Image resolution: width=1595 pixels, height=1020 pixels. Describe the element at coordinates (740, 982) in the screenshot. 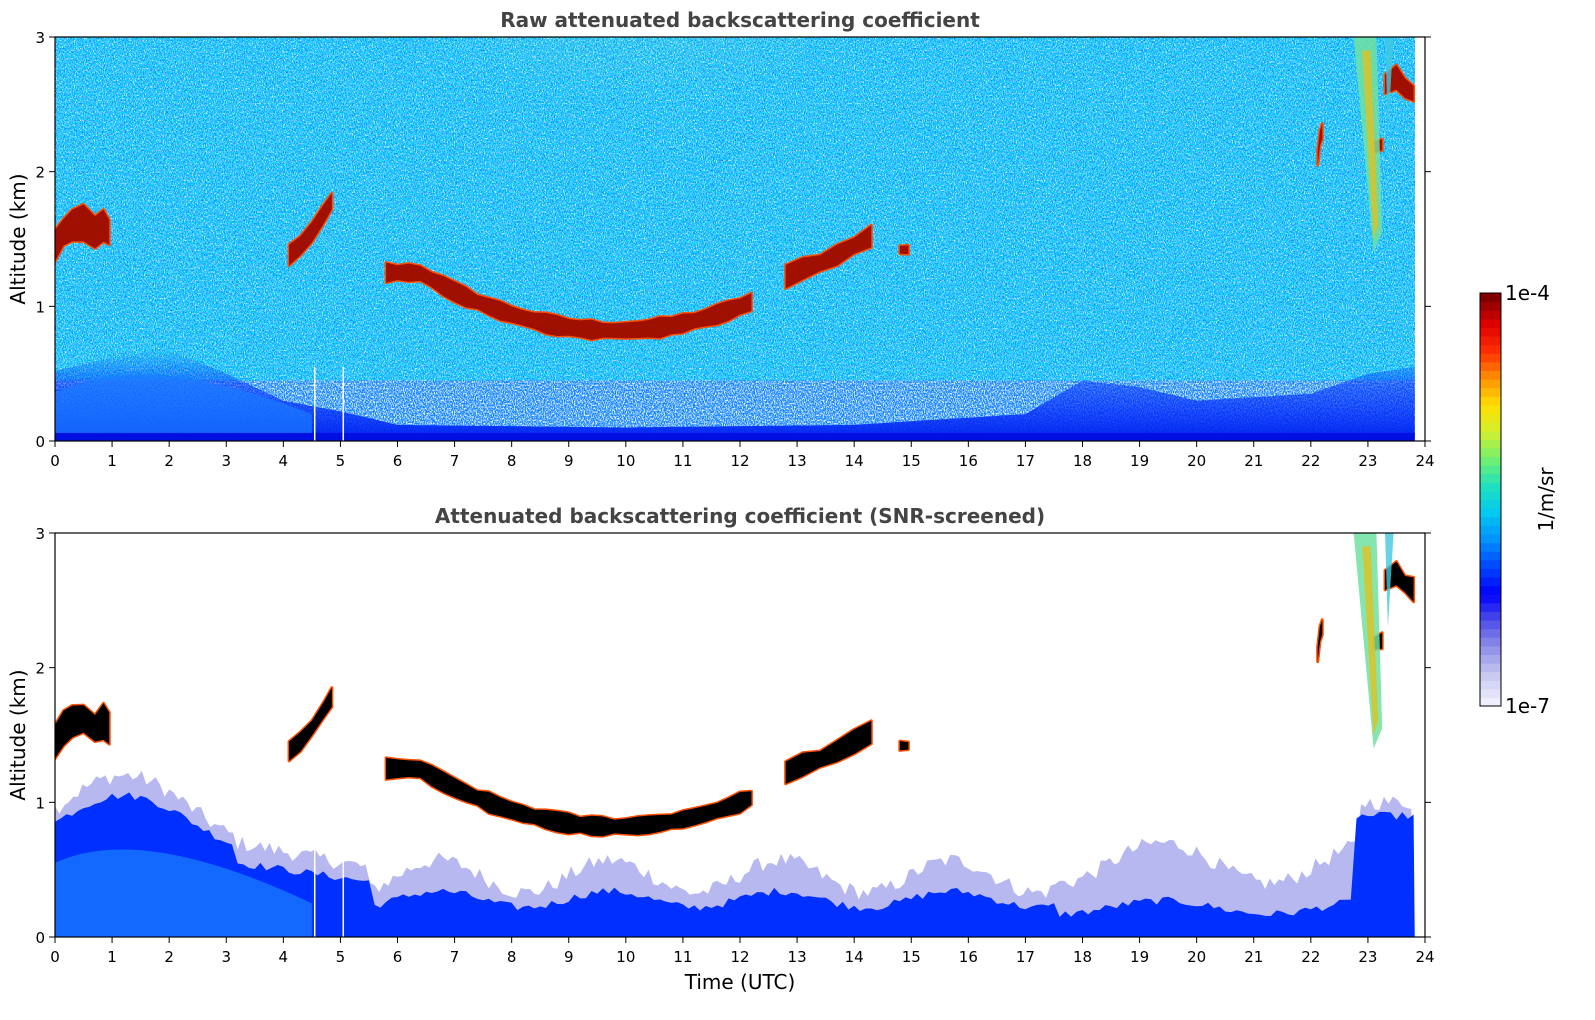

I see `x-axis-label: Time (UTC)` at that location.